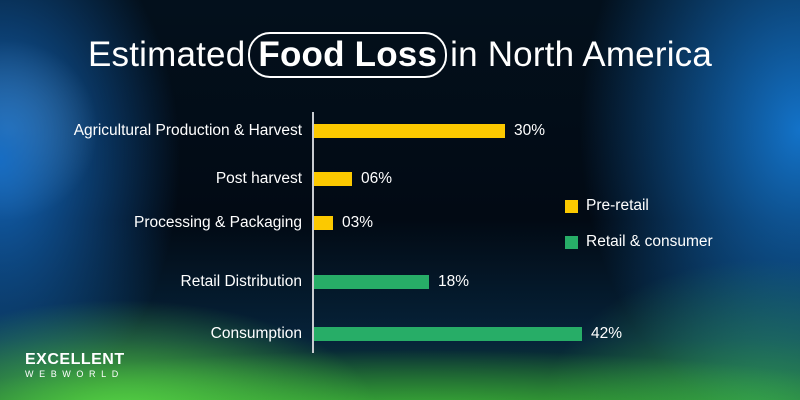 The width and height of the screenshot is (800, 400). I want to click on category-label: Processing & Packaging, so click(217, 222).